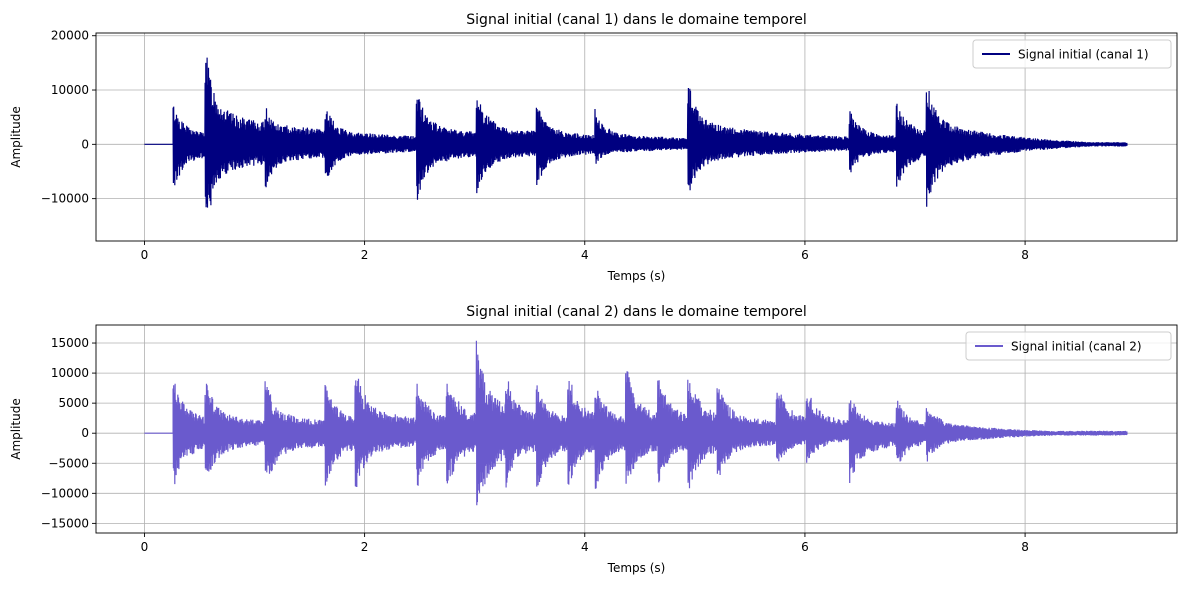  Describe the element at coordinates (70, 36) in the screenshot. I see `y-tick-label: 20000` at that location.